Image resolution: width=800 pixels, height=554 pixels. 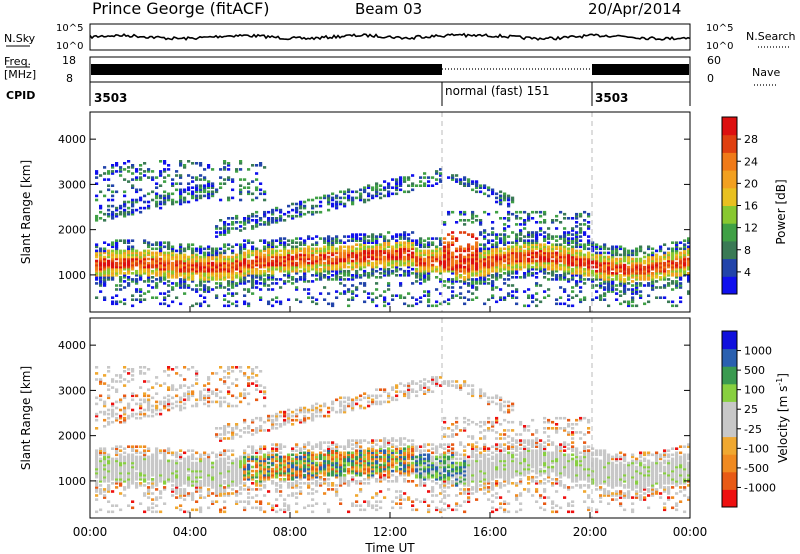 I want to click on nsky-tick-bottom: 10^0, so click(x=69, y=46).